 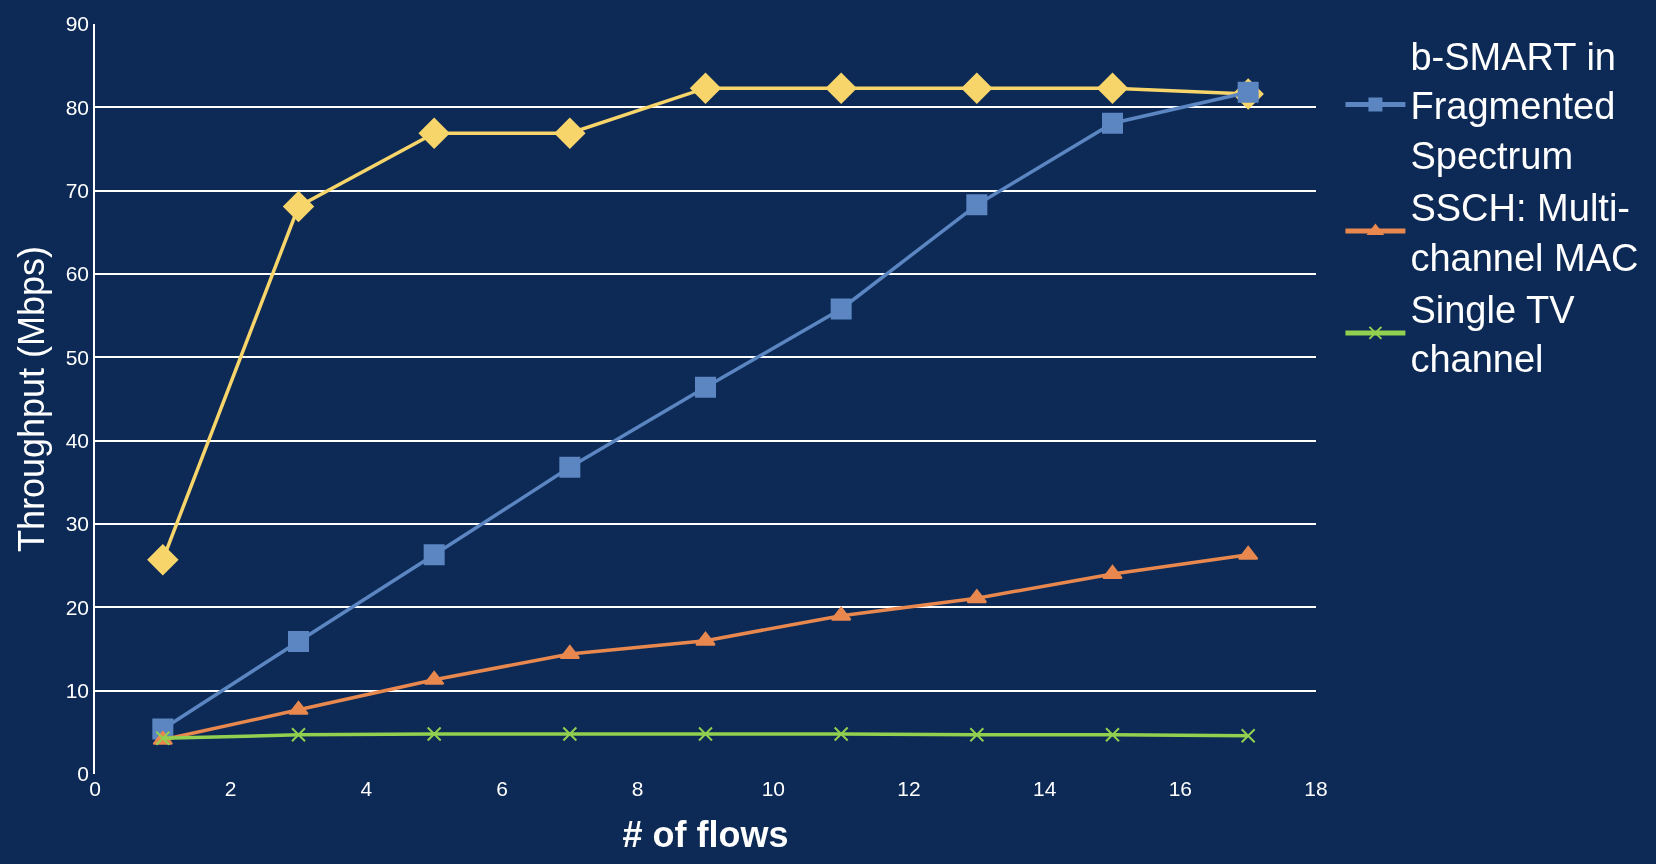 I want to click on y-tick-label: 10, so click(x=77, y=691).